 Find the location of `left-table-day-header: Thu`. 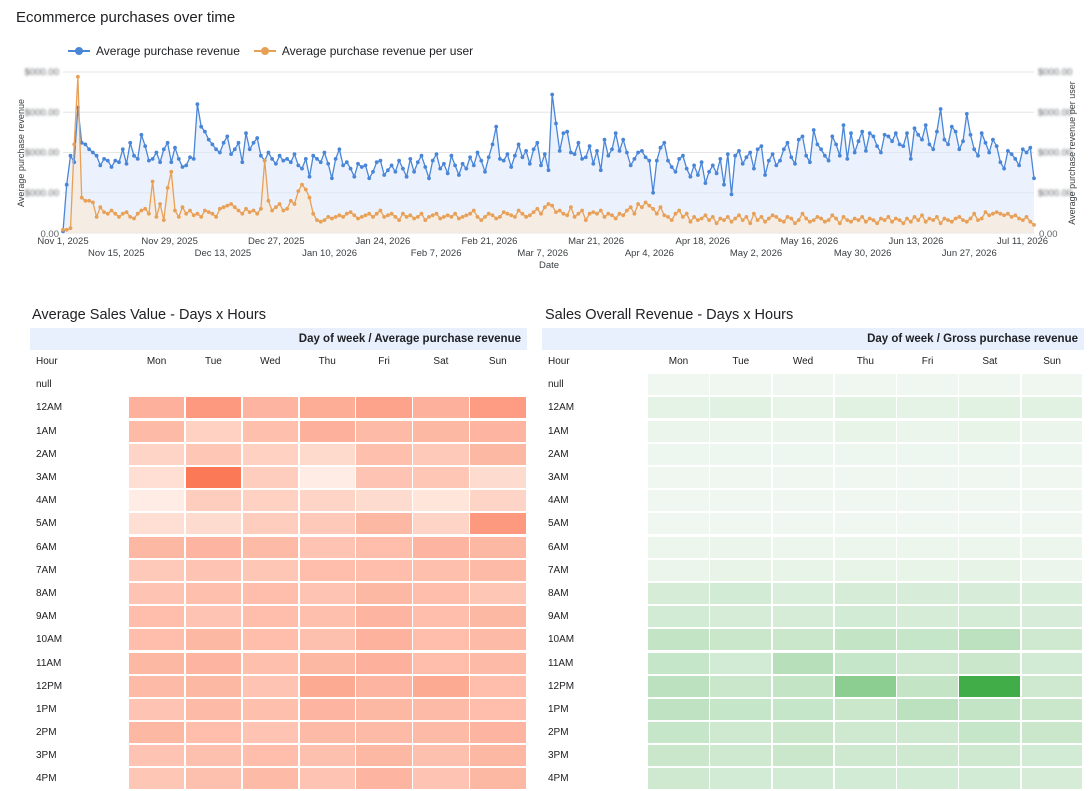

left-table-day-header: Thu is located at coordinates (327, 362).